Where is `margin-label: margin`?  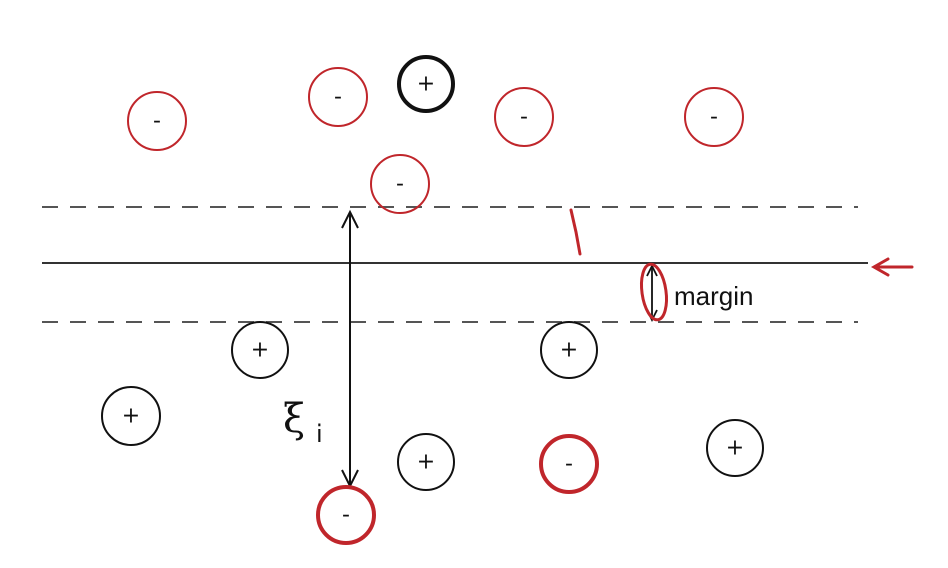 margin-label: margin is located at coordinates (713, 296).